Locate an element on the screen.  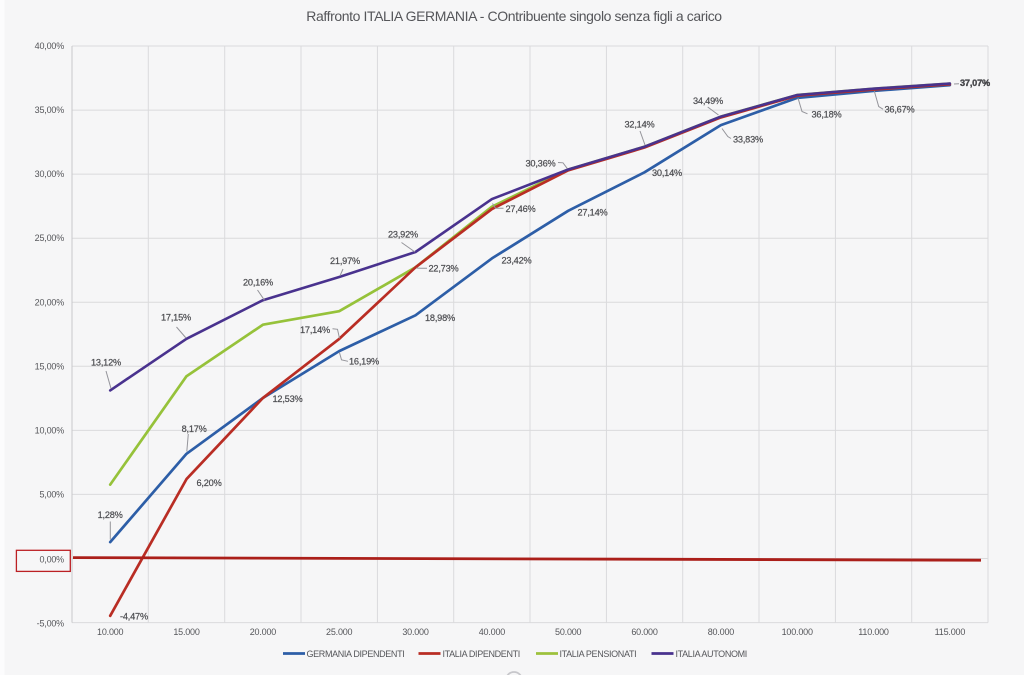
svg-text: 60.000 is located at coordinates (644, 632).